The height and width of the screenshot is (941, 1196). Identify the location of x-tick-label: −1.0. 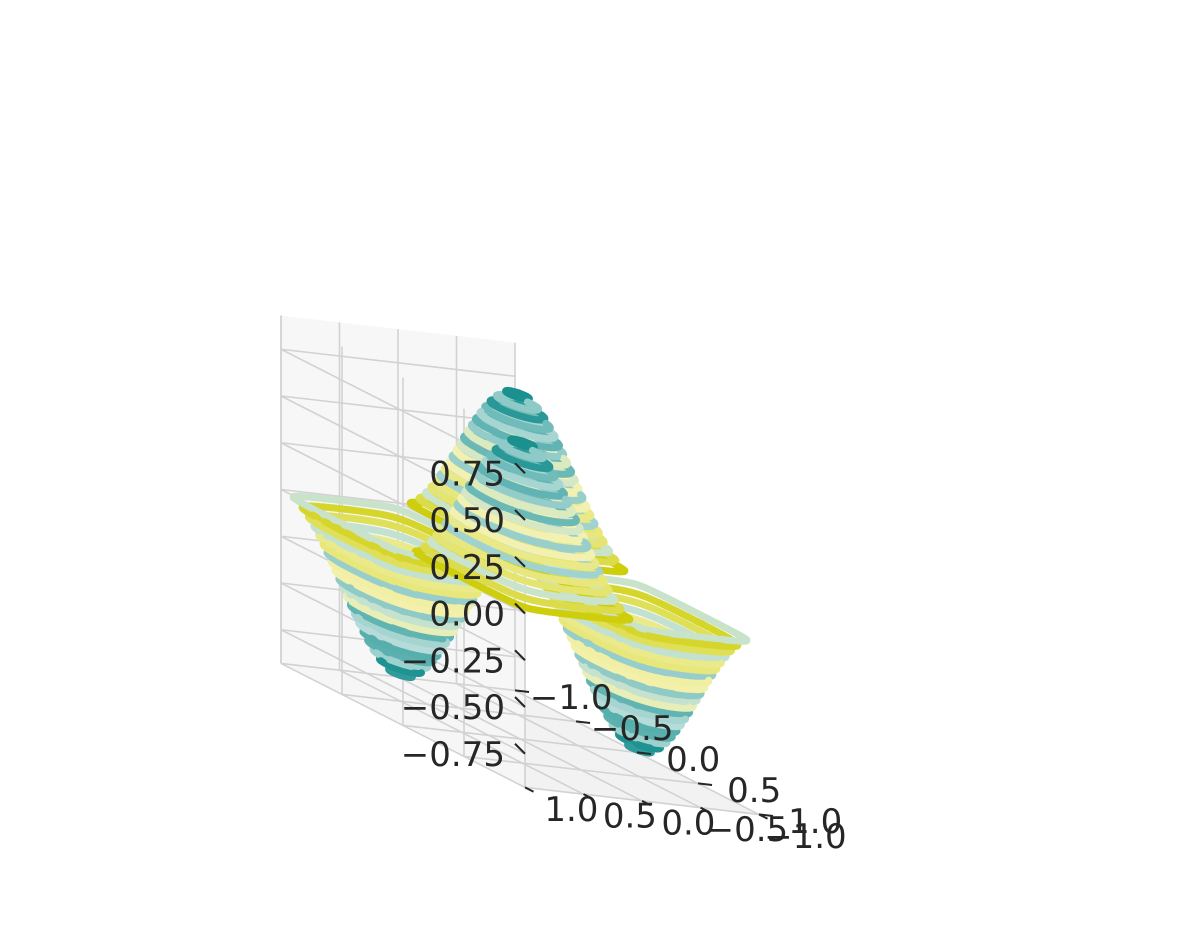
(805, 837).